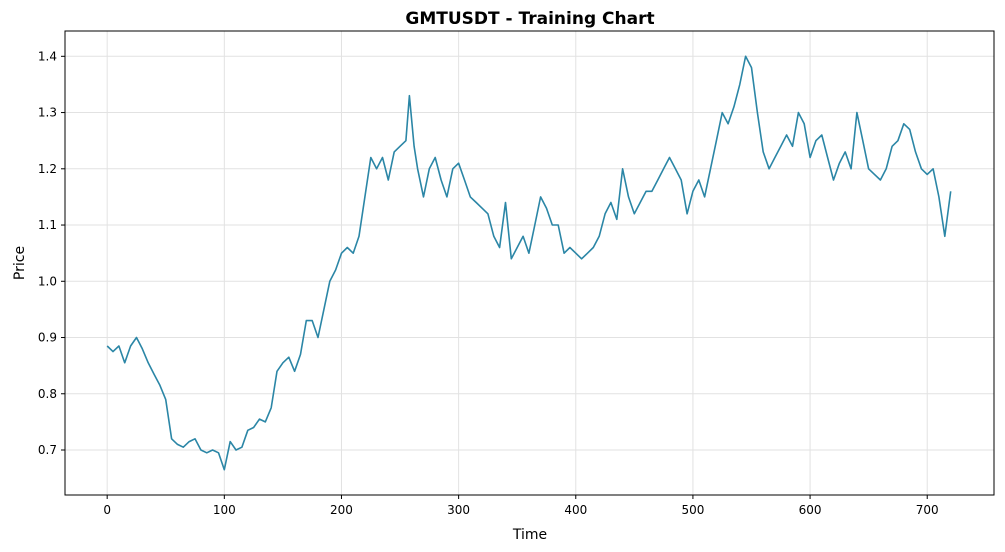 Image resolution: width=1005 pixels, height=552 pixels. Describe the element at coordinates (107, 510) in the screenshot. I see `x-tick-label: 0` at that location.